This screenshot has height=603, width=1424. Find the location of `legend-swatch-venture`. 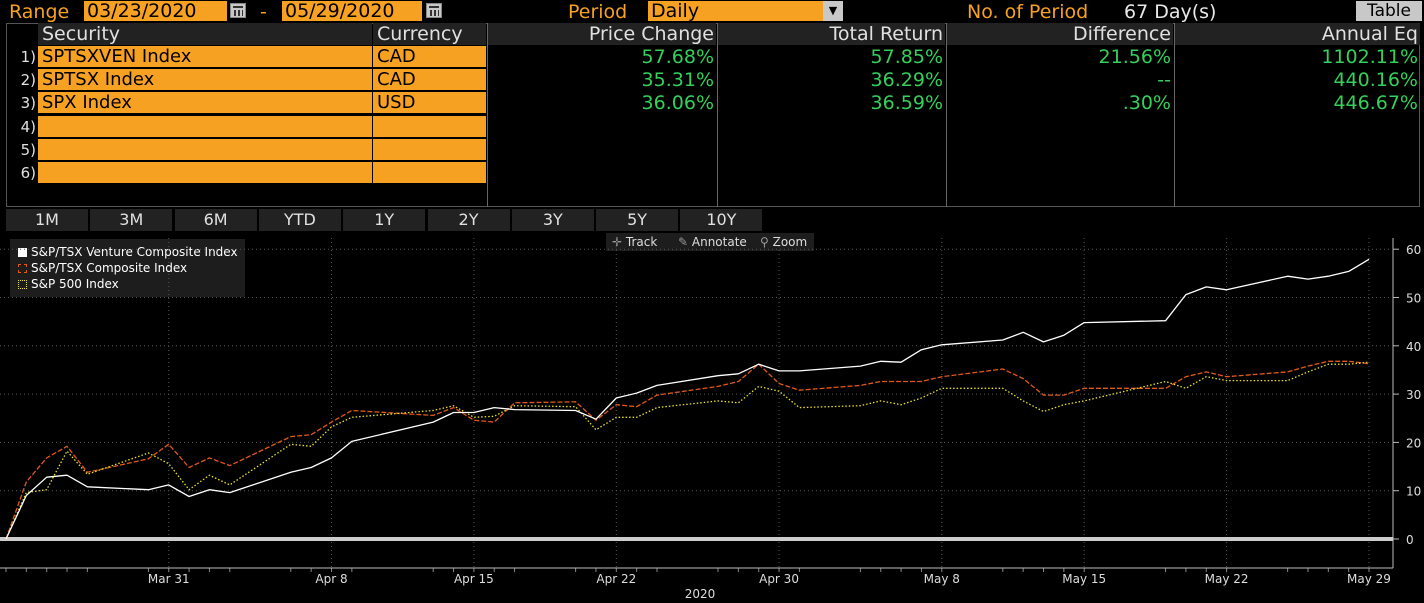

legend-swatch-venture is located at coordinates (22, 252).